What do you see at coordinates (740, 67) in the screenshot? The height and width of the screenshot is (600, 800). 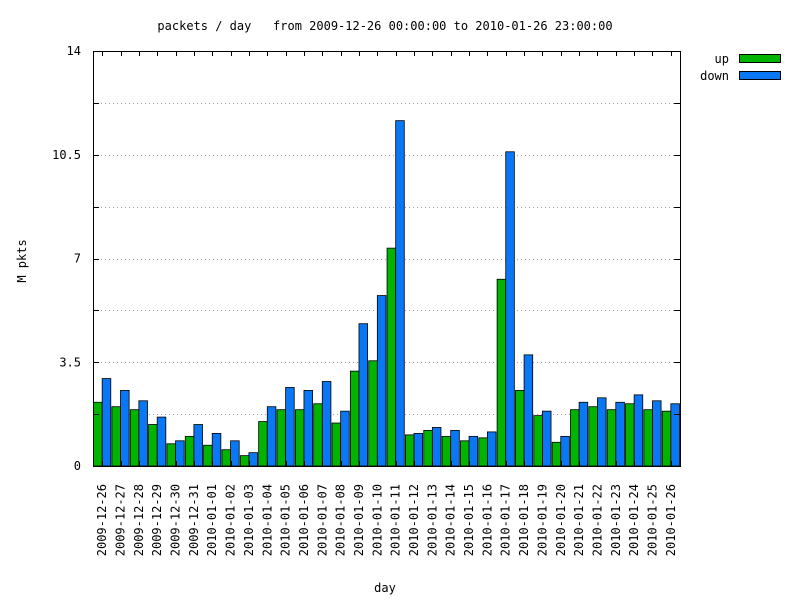 I see `legend: up down` at bounding box center [740, 67].